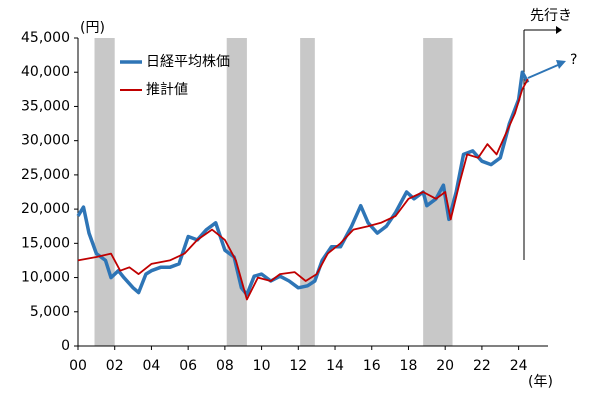 This screenshot has width=600, height=402. Describe the element at coordinates (543, 71) in the screenshot. I see `forecast-arrow` at that location.